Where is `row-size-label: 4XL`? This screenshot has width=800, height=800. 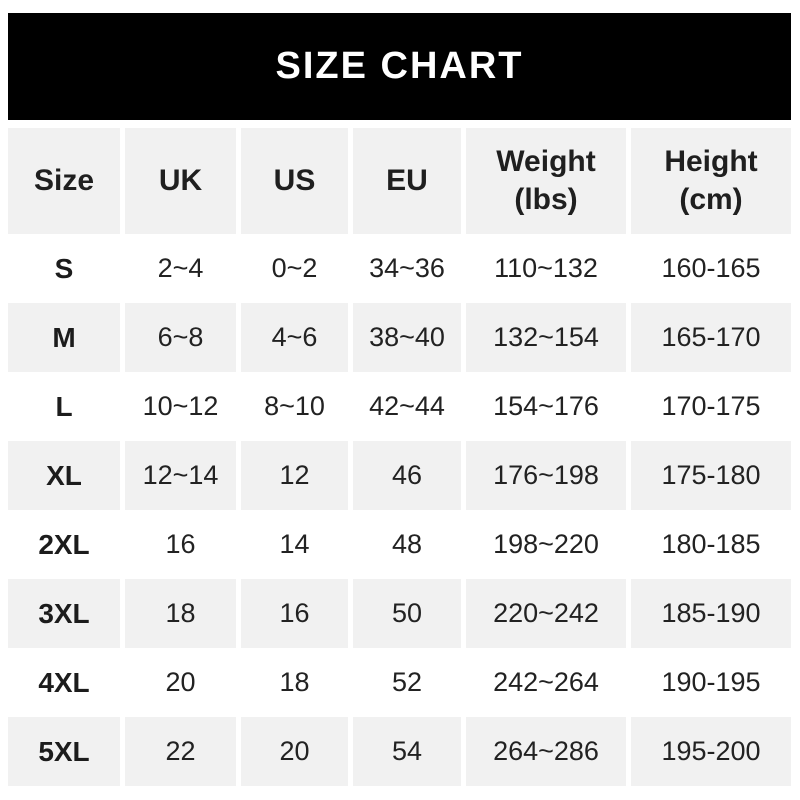
row-size-label: 4XL is located at coordinates (64, 682).